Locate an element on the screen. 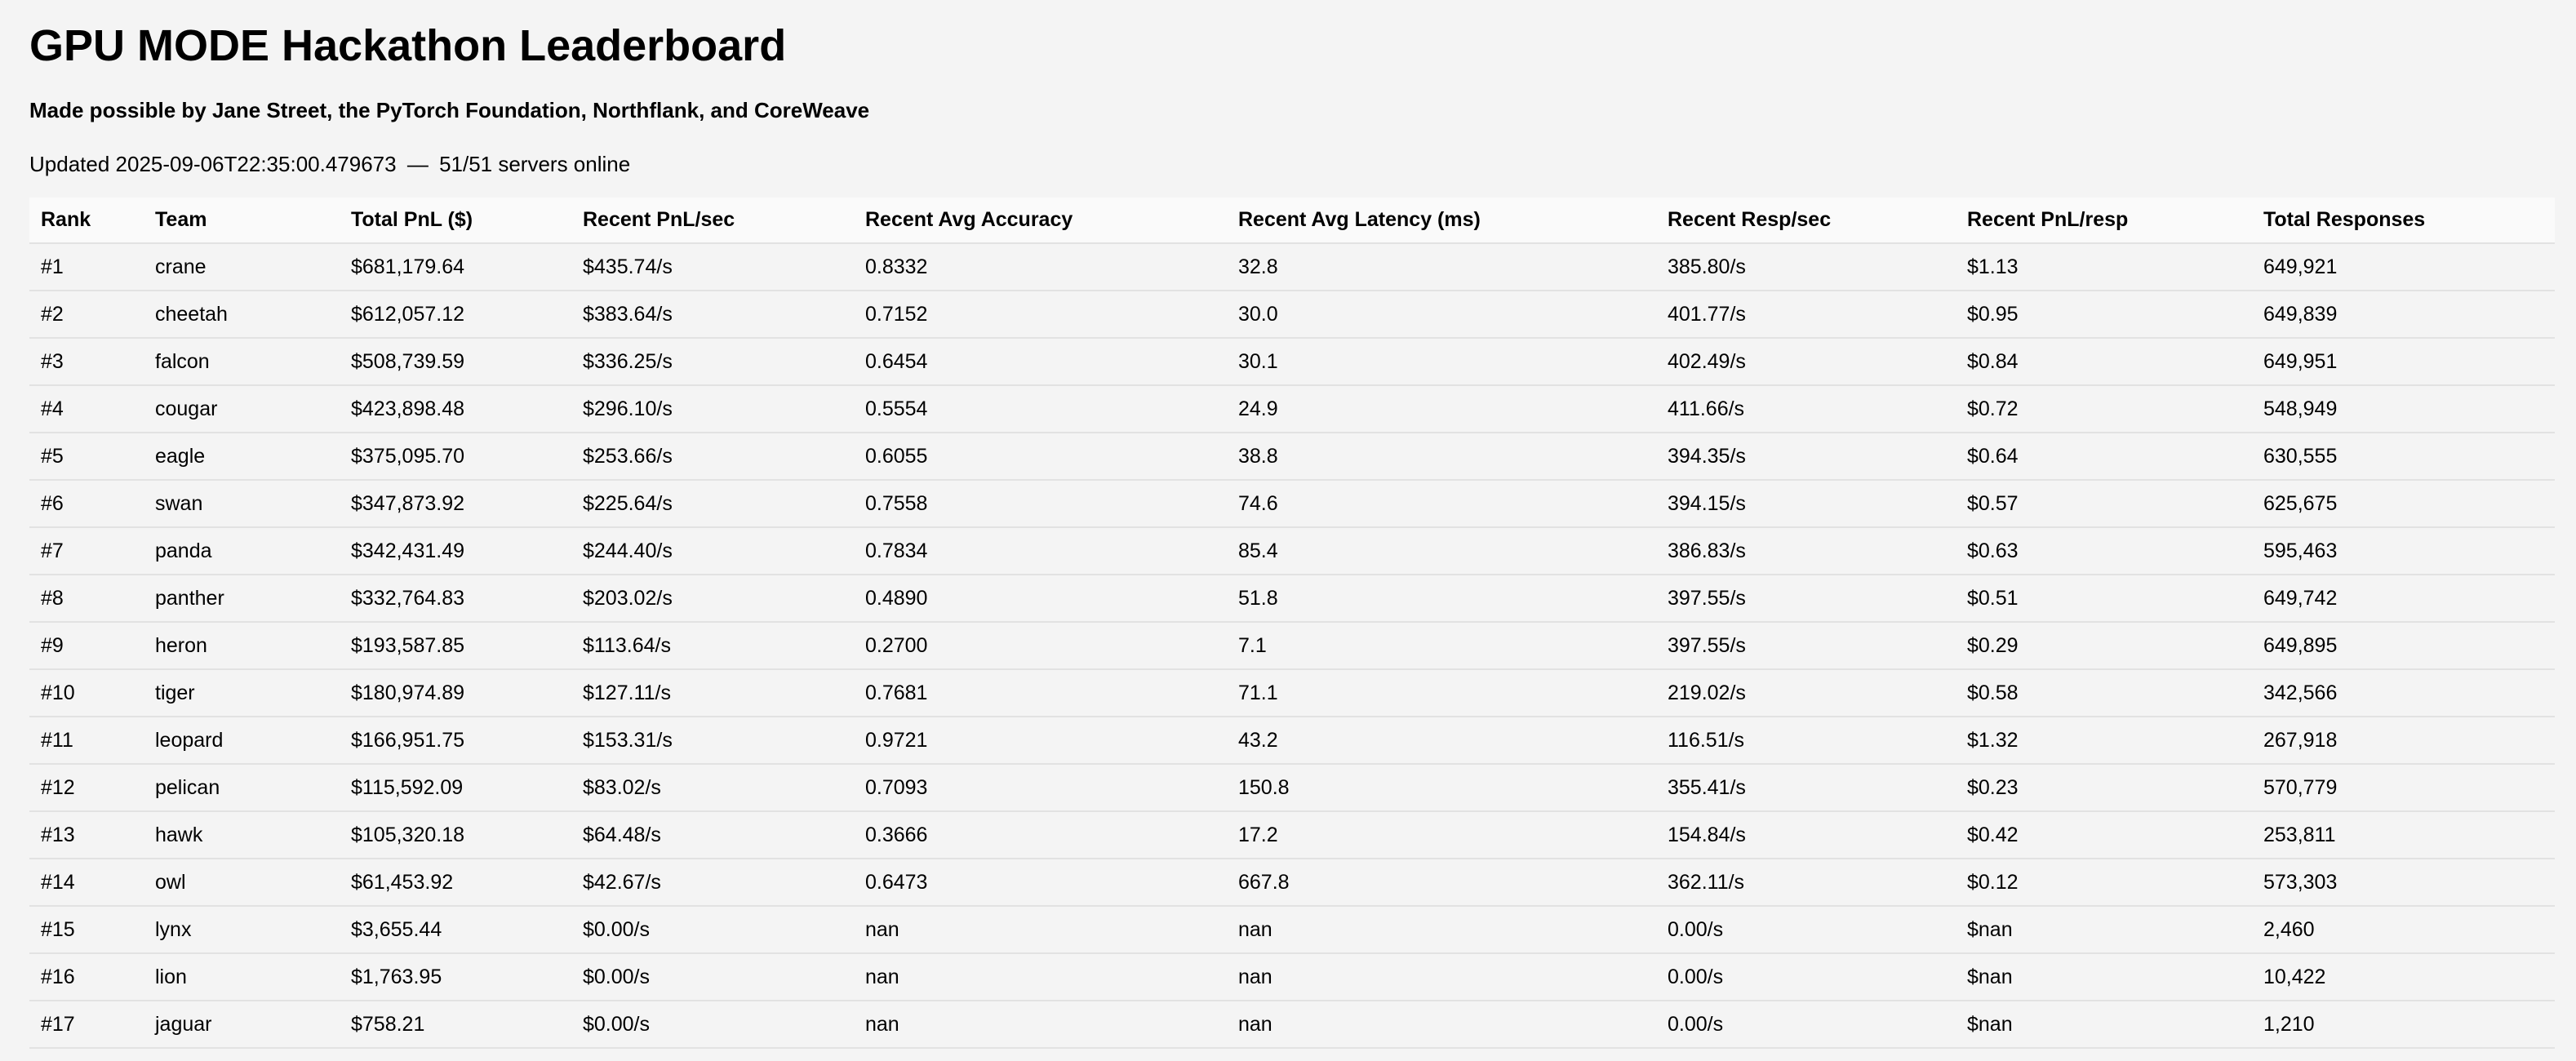 This screenshot has width=2576, height=1061. recent-resp-sec-cell: 385.80/s is located at coordinates (1806, 267).